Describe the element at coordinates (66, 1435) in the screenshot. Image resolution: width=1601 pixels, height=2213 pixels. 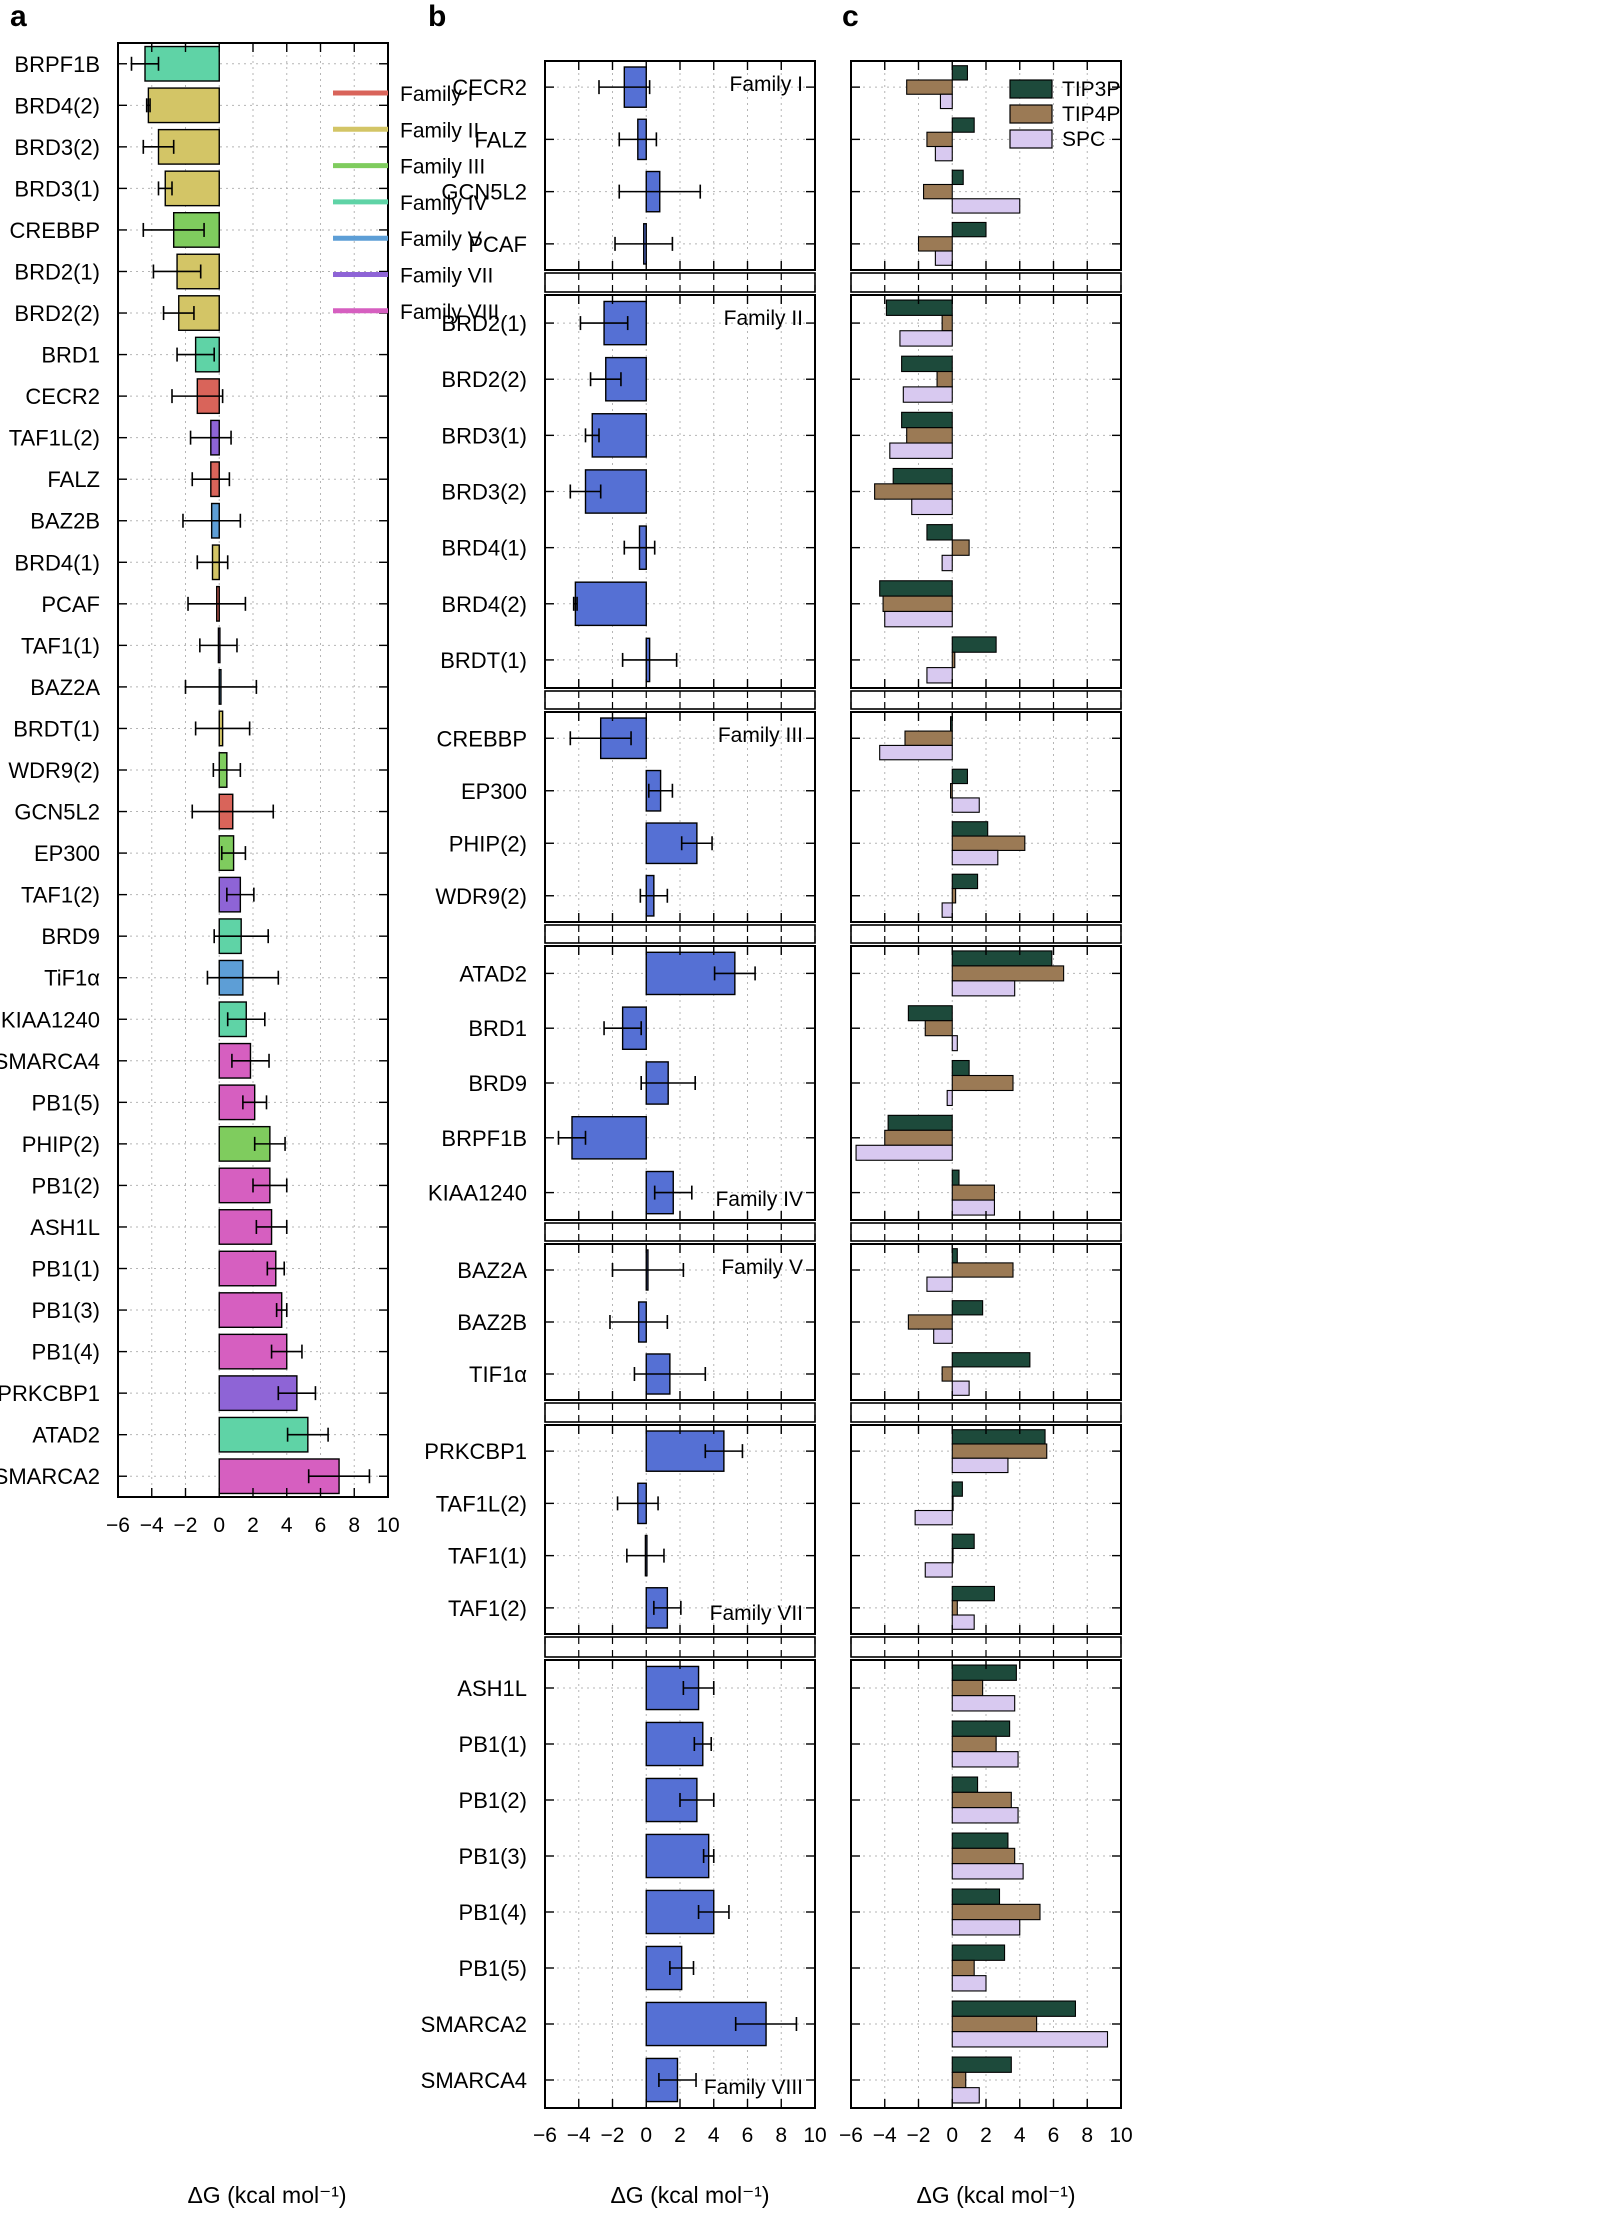
I see `y-tick-label: ATAD2` at that location.